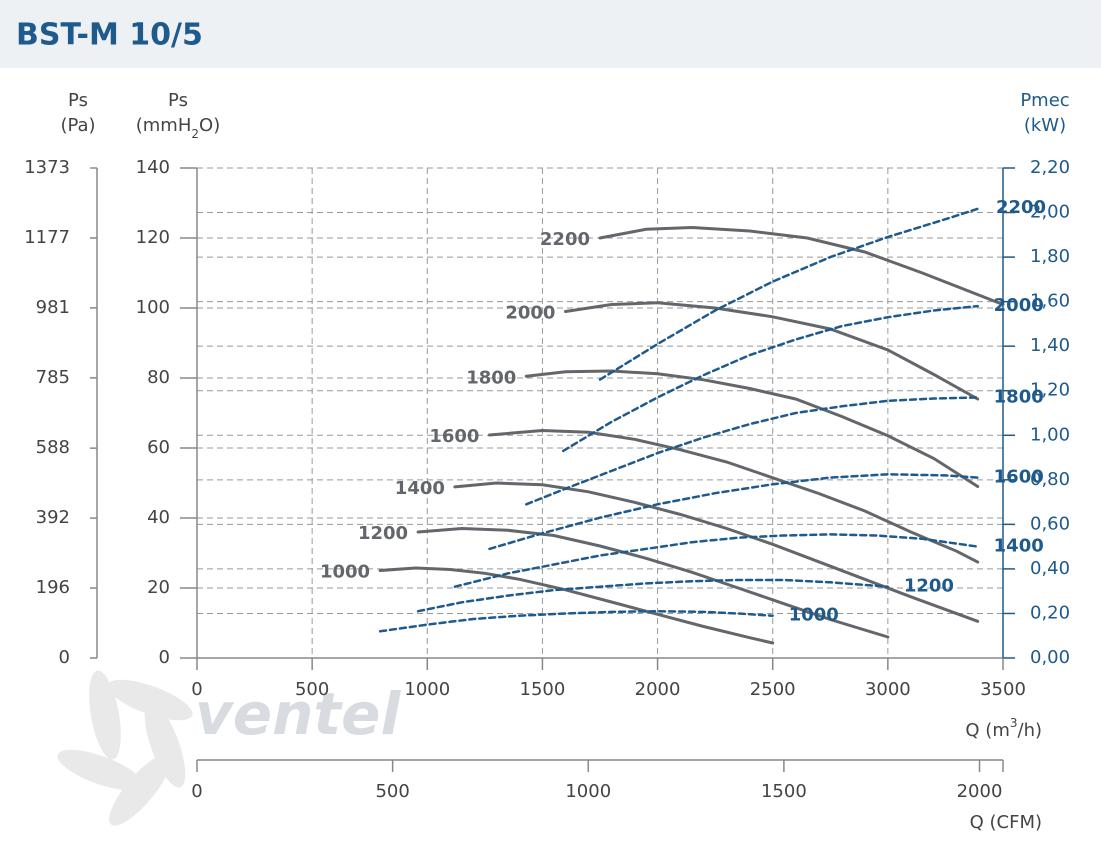  Describe the element at coordinates (1050, 434) in the screenshot. I see `y2-tick-label: 1,00` at that location.